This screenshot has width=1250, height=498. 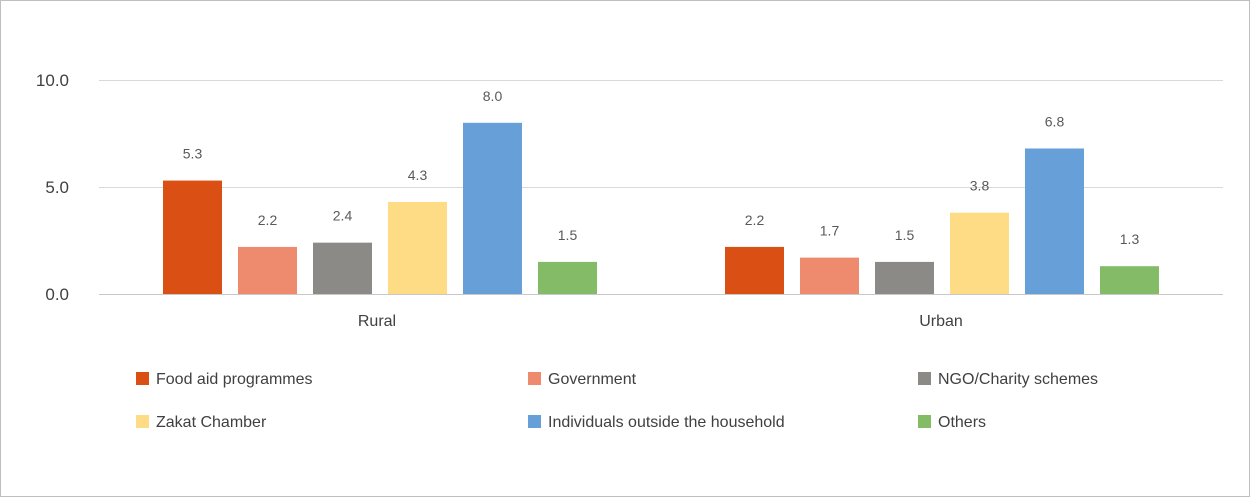 I want to click on legend-item: Government, so click(x=582, y=379).